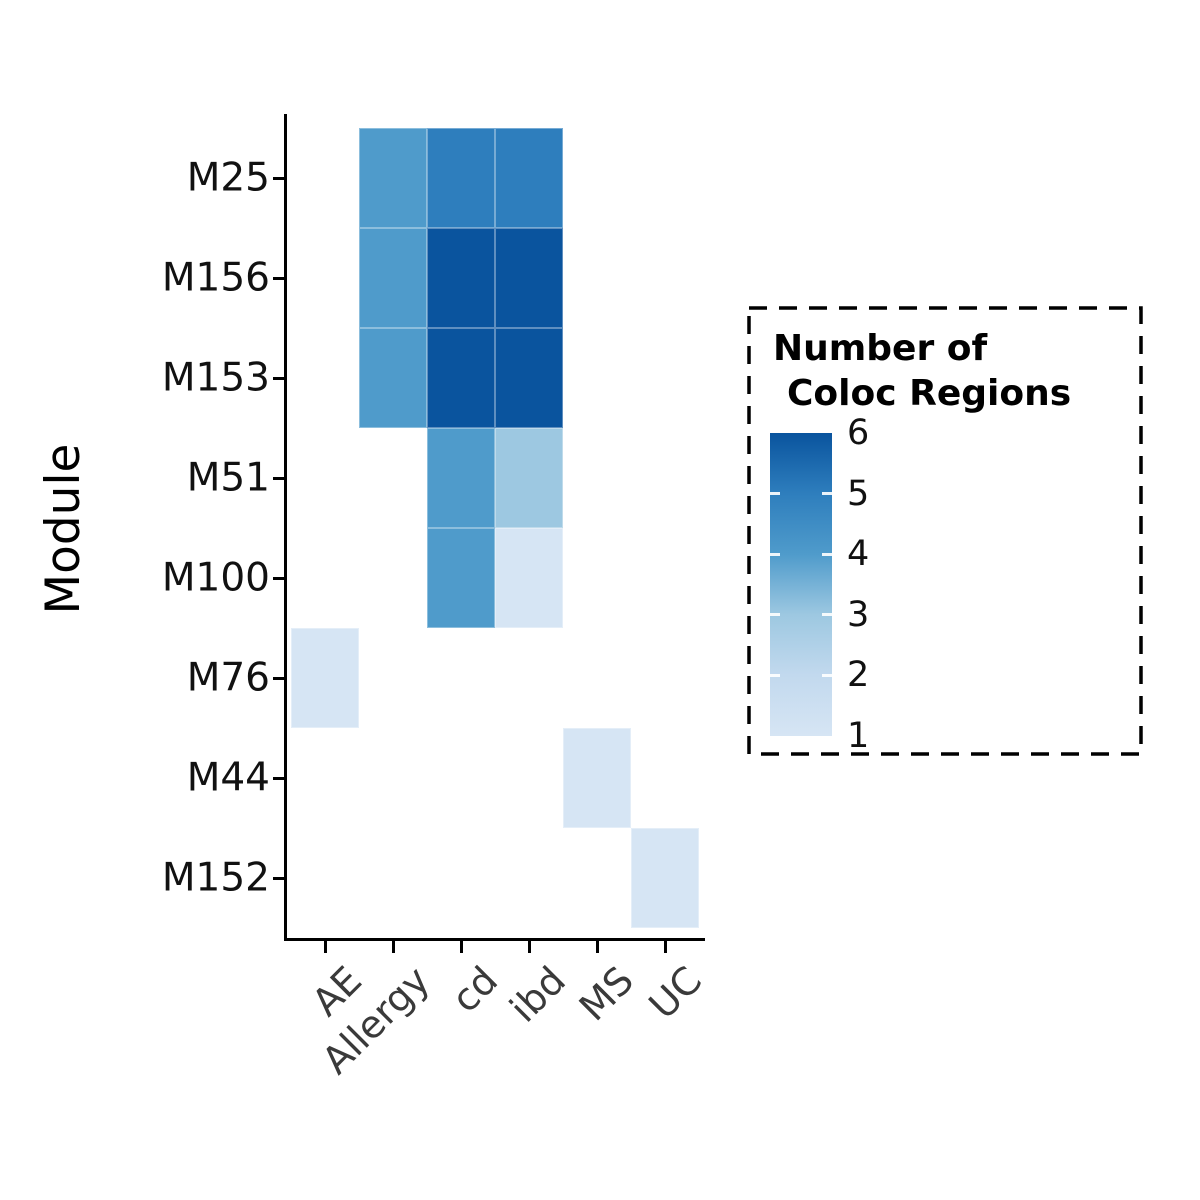  I want to click on y-tick-label-M44: M44, so click(228, 778).